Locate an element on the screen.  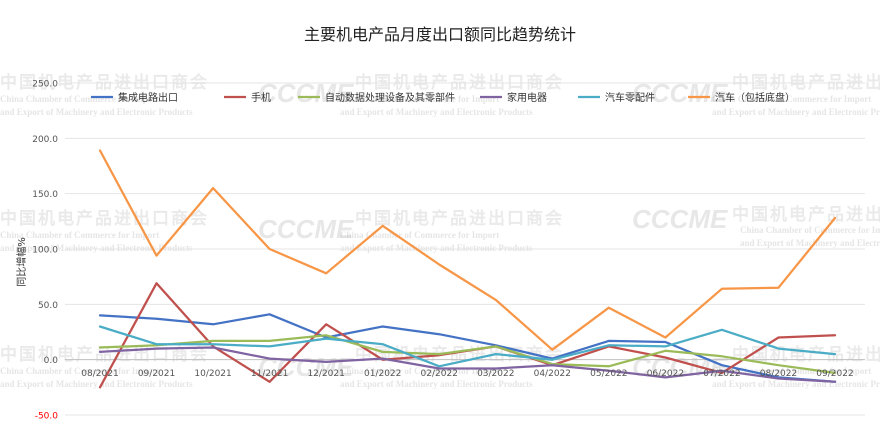
legend-item: 手机 is located at coordinates (247, 97).